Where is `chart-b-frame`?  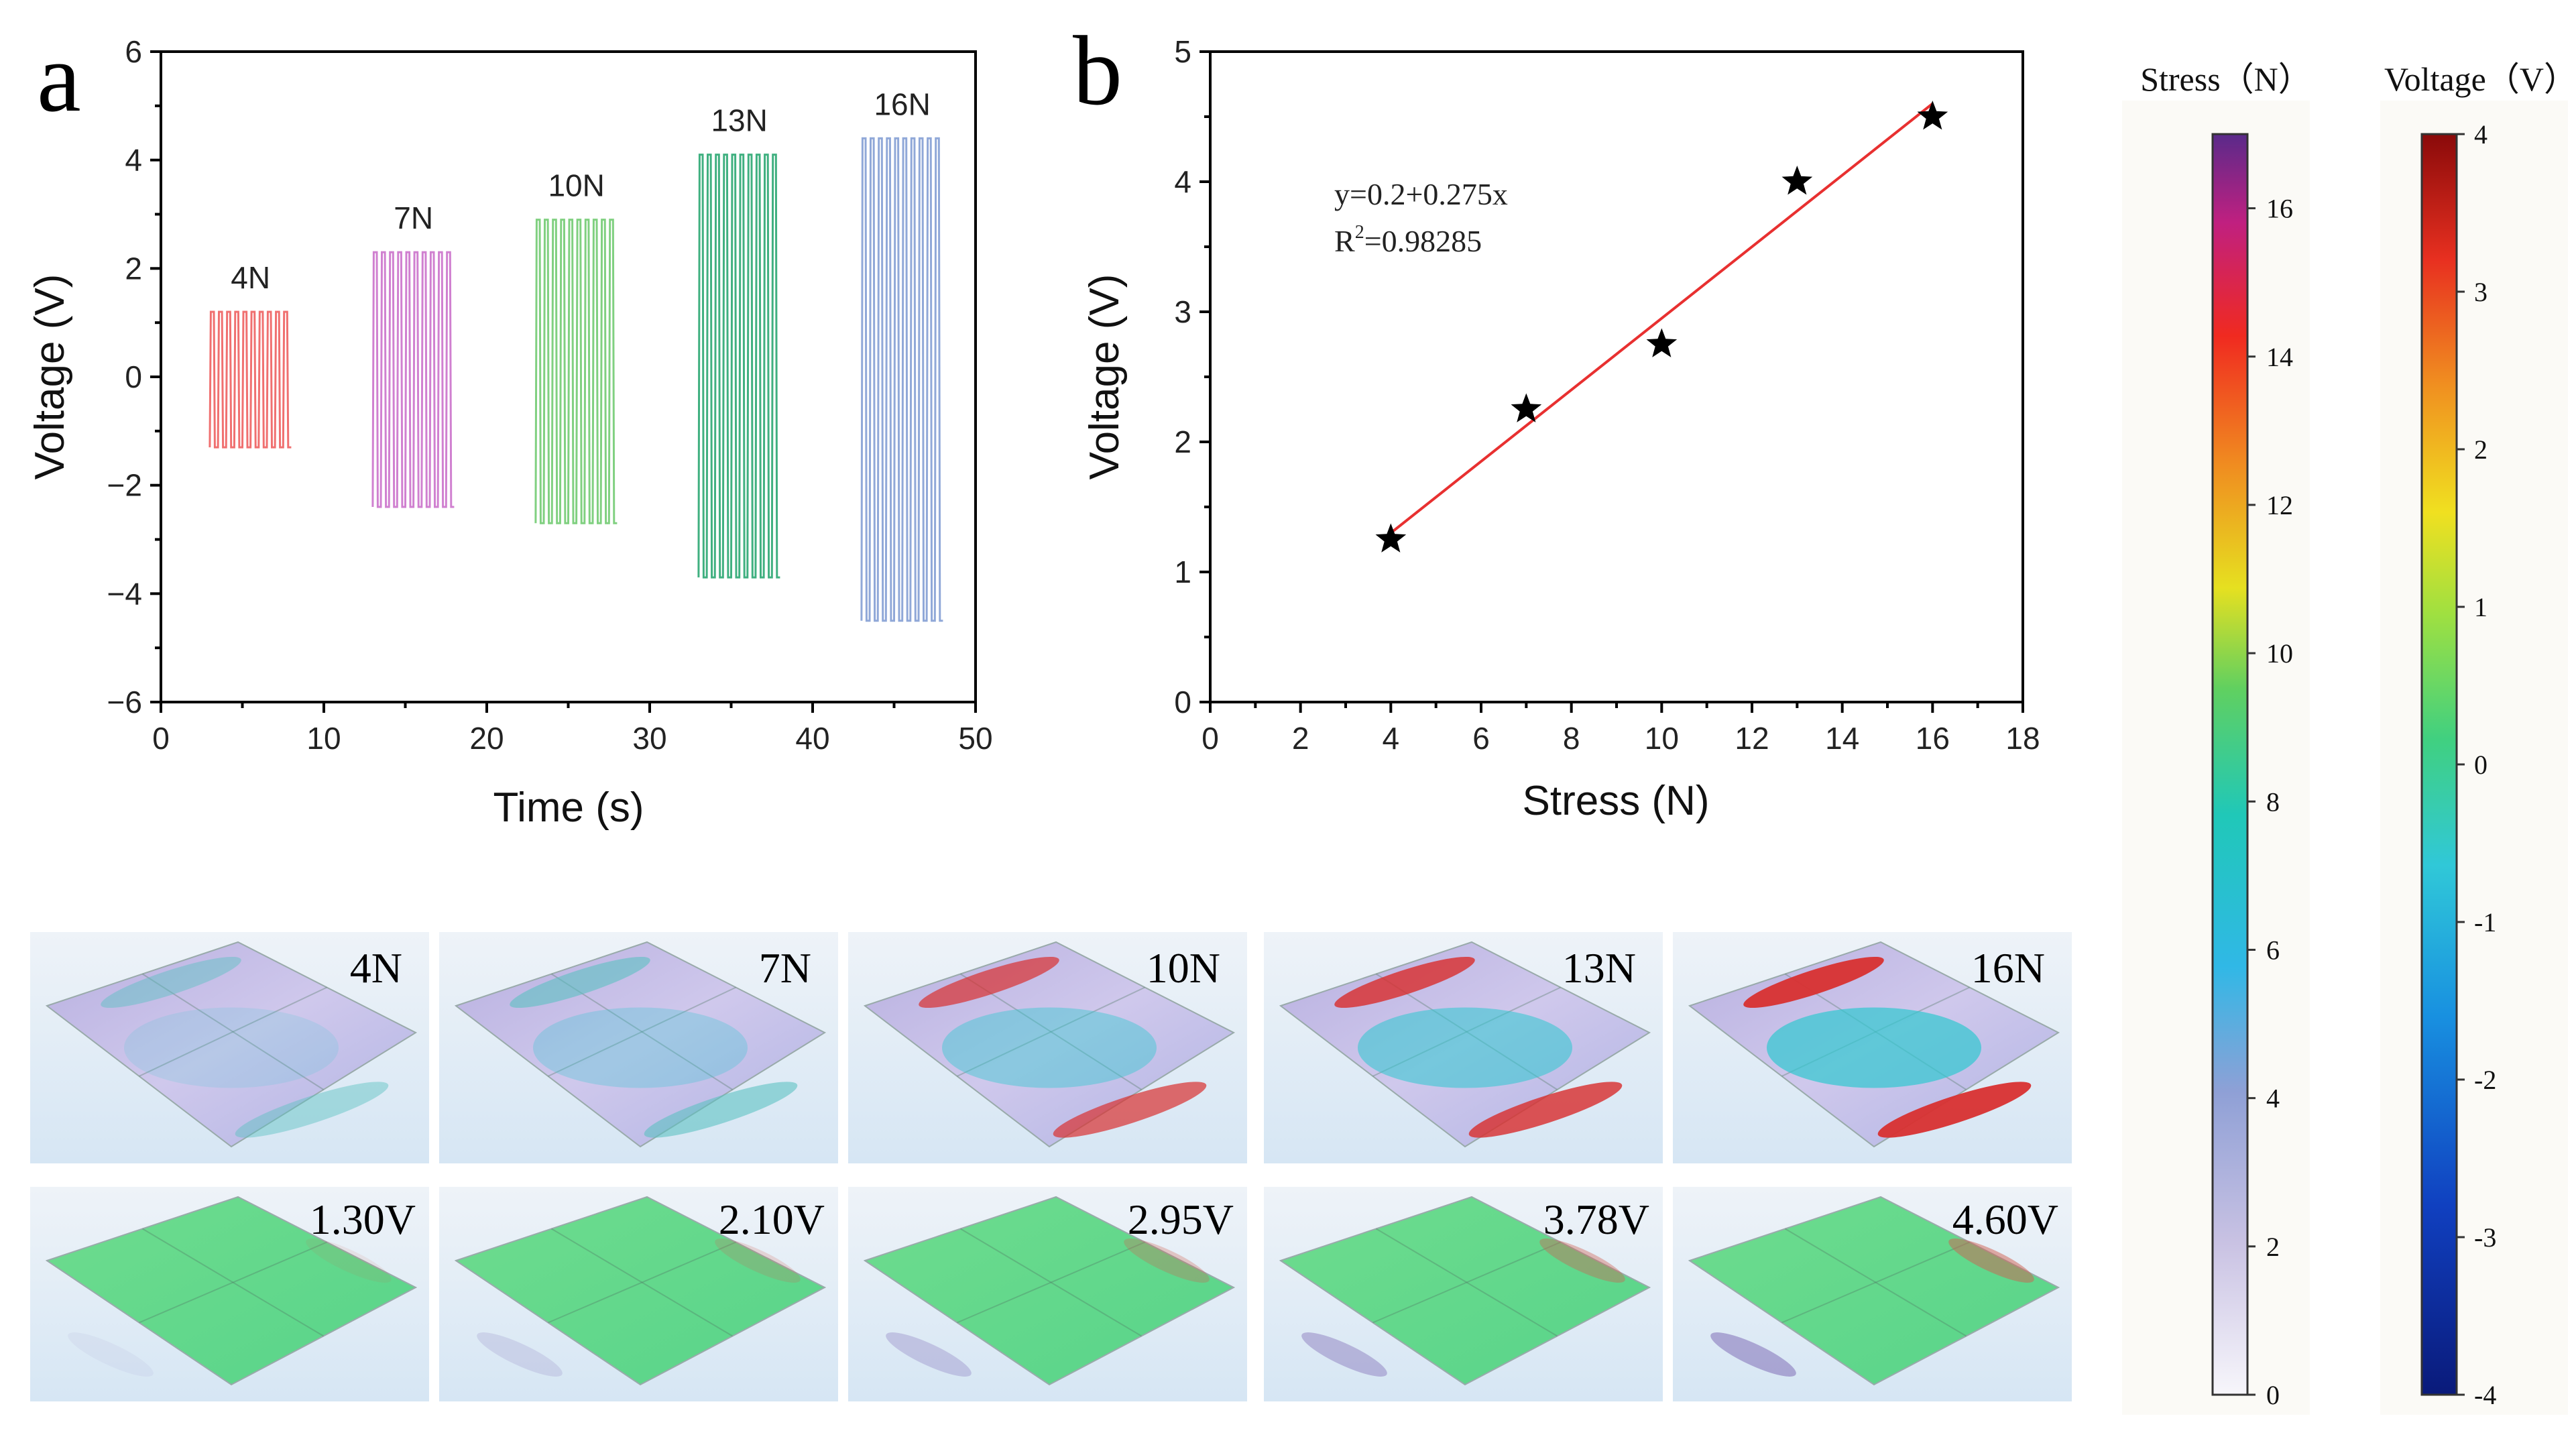 chart-b-frame is located at coordinates (1616, 376).